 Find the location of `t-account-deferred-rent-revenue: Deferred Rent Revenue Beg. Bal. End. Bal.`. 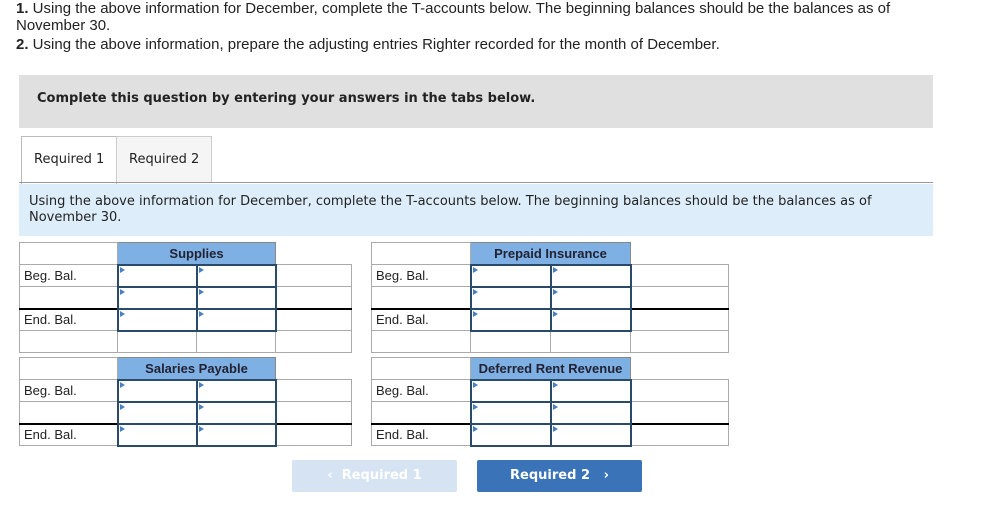

t-account-deferred-rent-revenue: Deferred Rent Revenue Beg. Bal. End. Bal. is located at coordinates (550, 402).